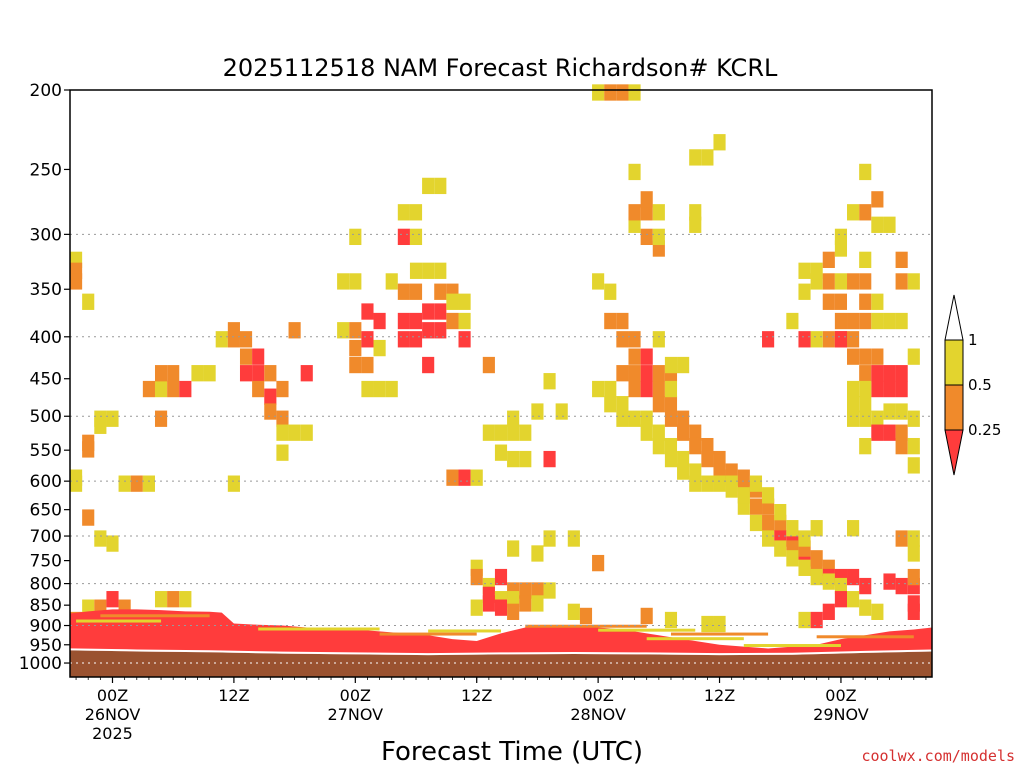  What do you see at coordinates (501, 663) in the screenshot?
I see `ground-layer` at bounding box center [501, 663].